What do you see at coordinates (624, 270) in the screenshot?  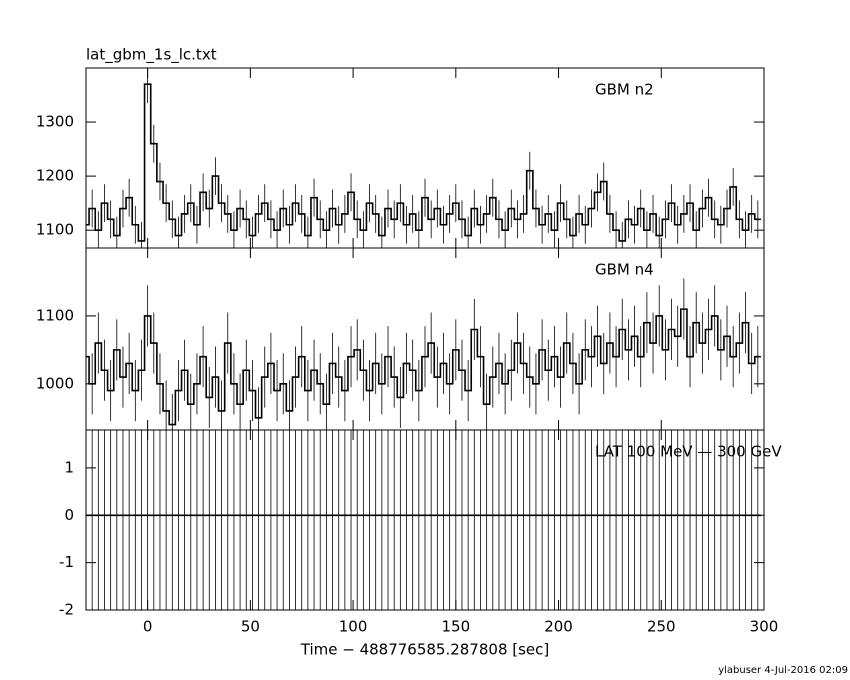 I see `panel-label: GBM n4` at bounding box center [624, 270].